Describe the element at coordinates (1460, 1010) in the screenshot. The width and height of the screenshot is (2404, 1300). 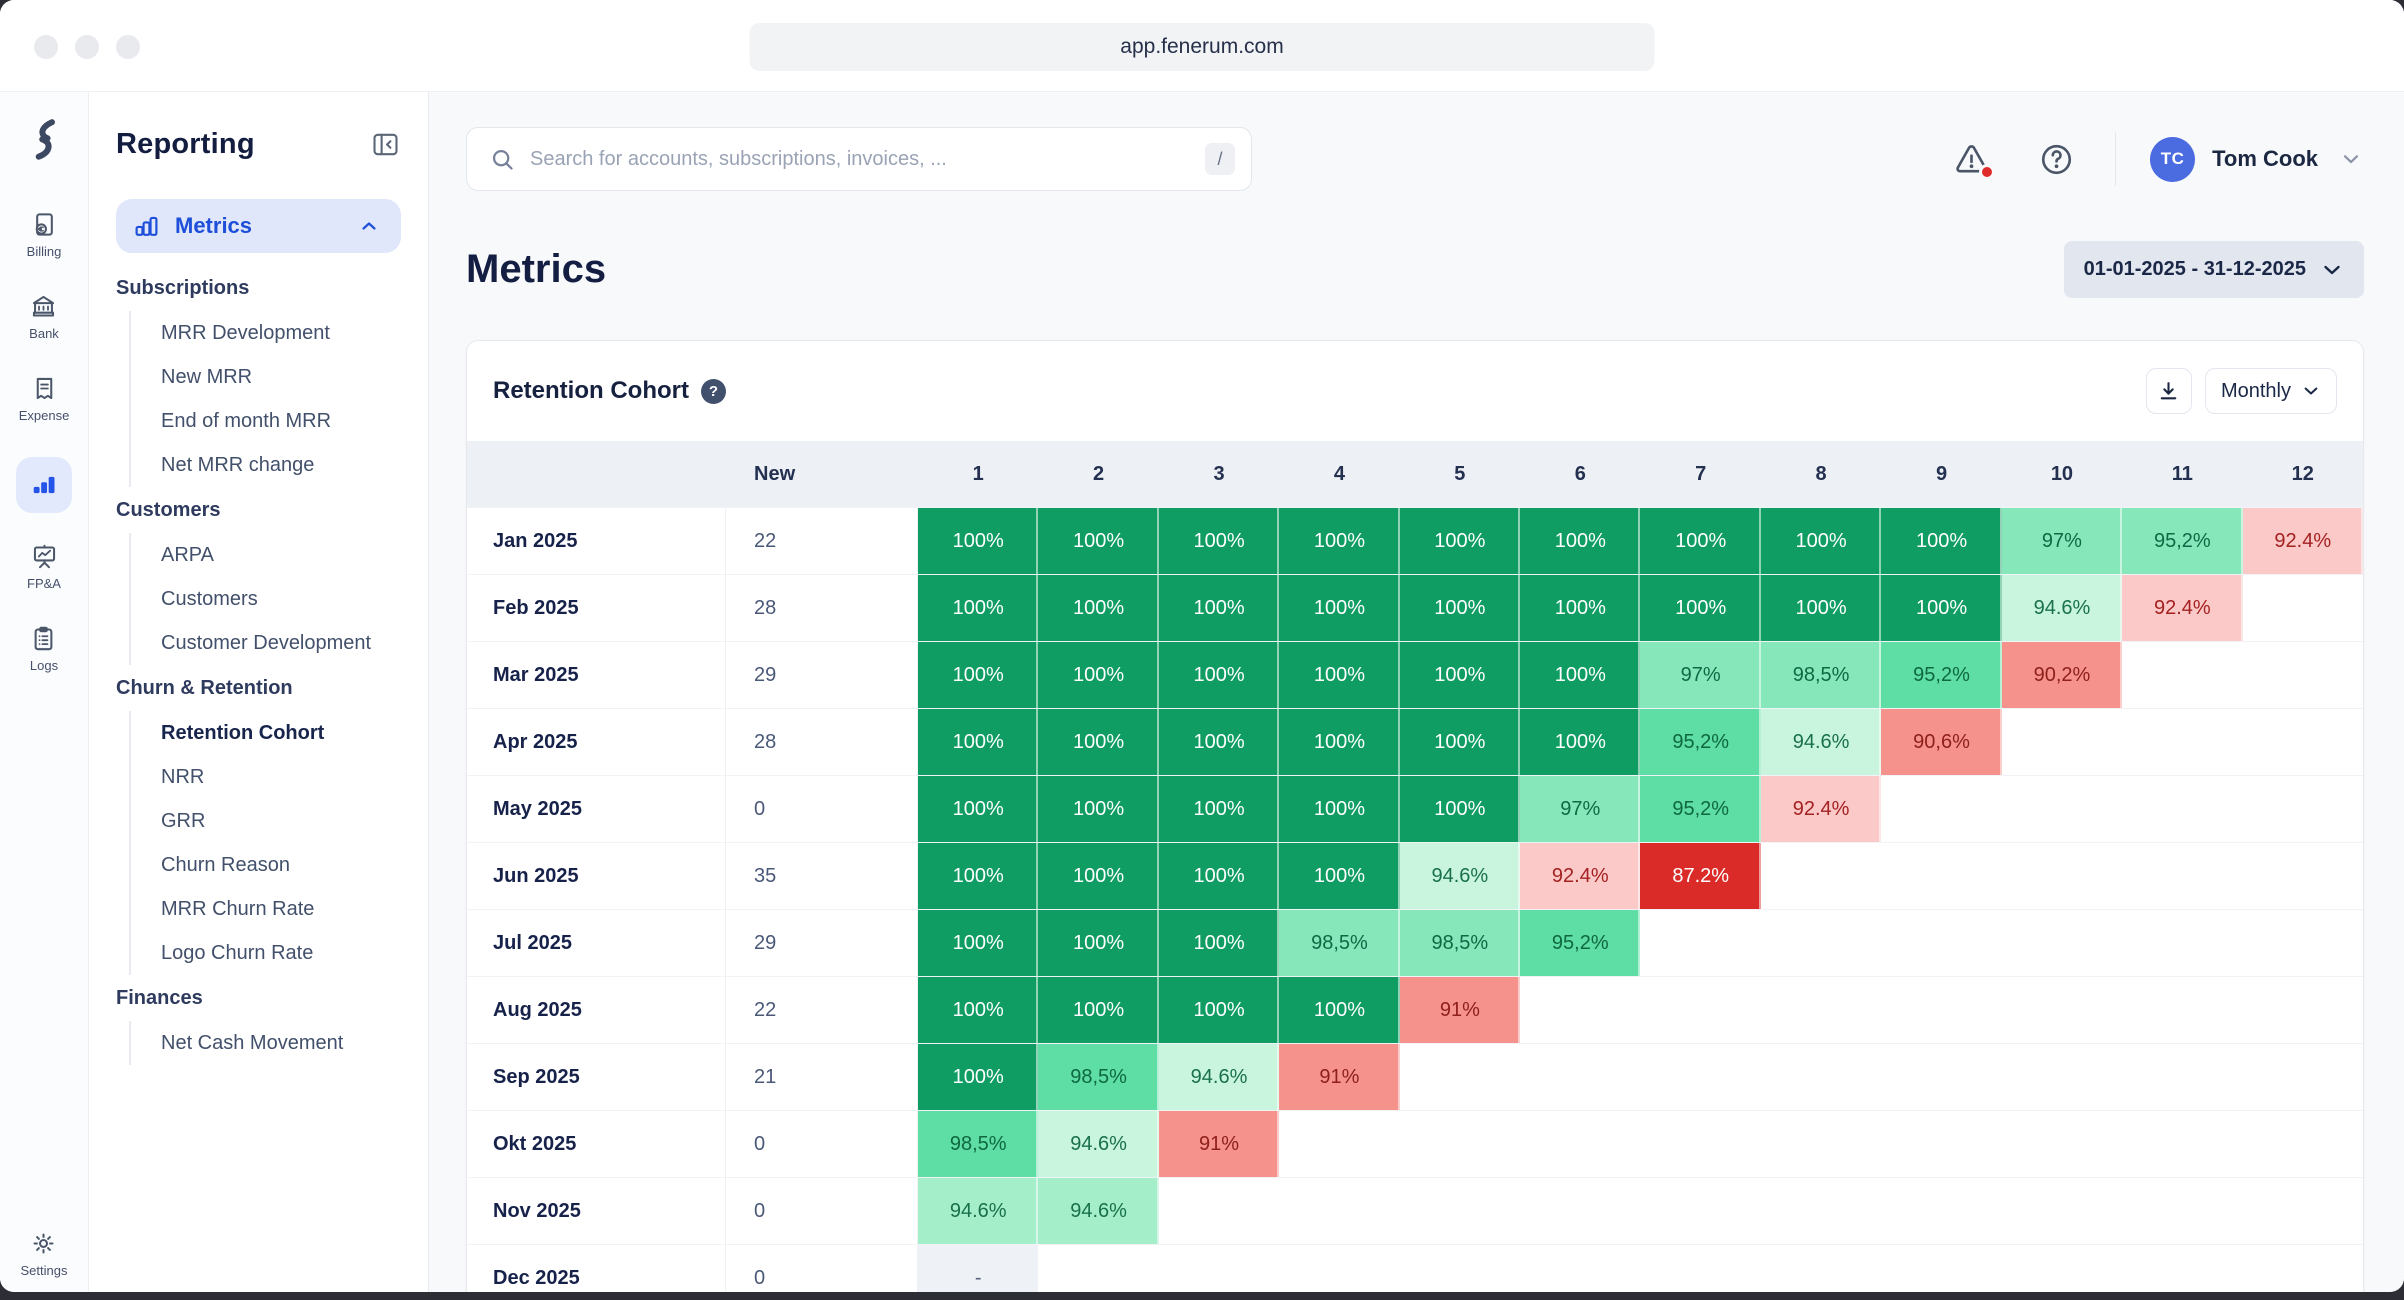
I see `cohort-cell: 91%` at that location.